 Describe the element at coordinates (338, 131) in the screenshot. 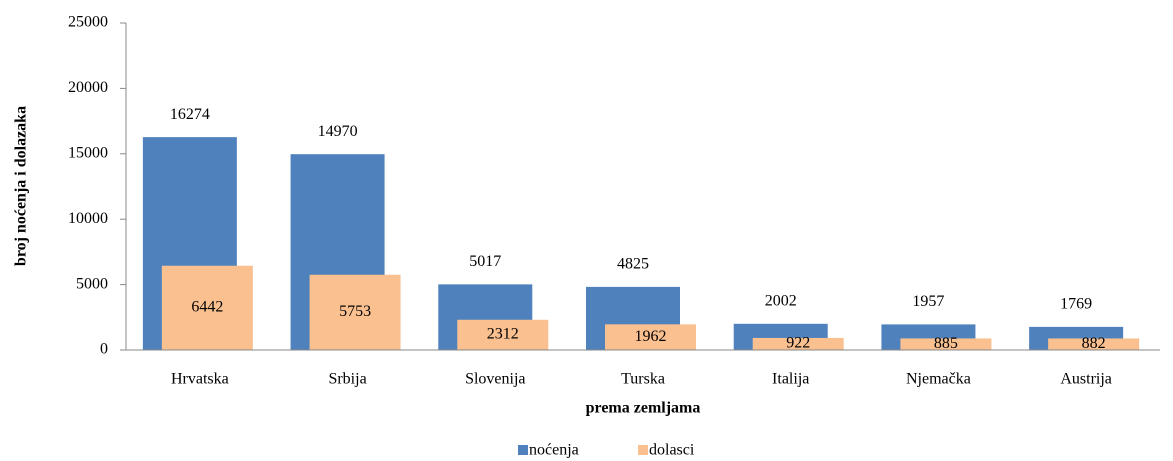

I see `value-label: 14970` at that location.